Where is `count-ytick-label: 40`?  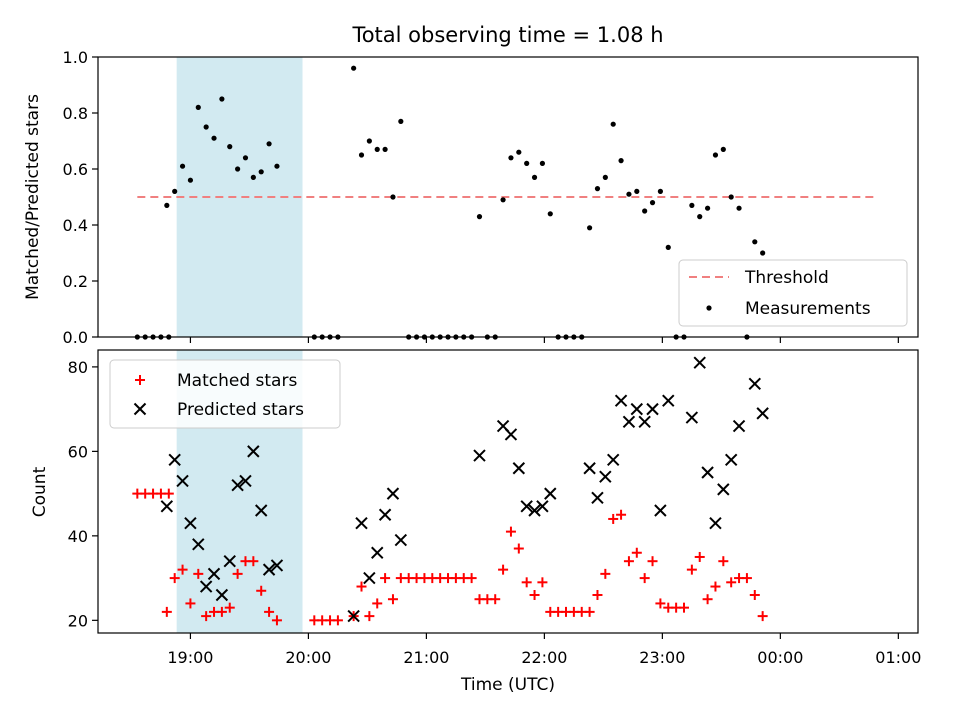 count-ytick-label: 40 is located at coordinates (78, 536).